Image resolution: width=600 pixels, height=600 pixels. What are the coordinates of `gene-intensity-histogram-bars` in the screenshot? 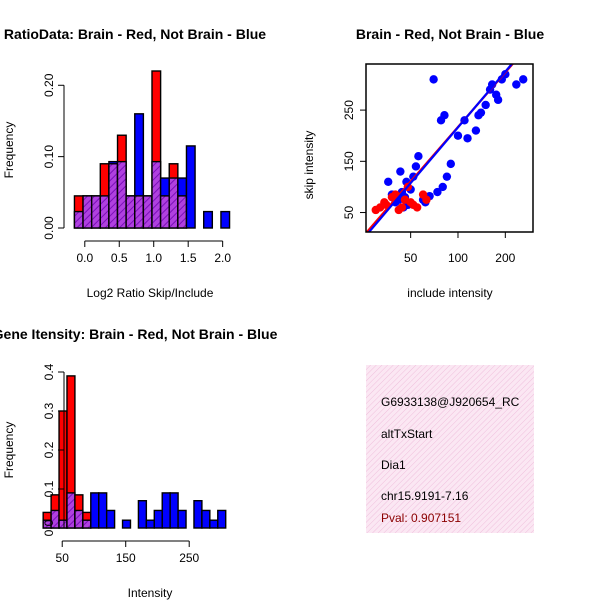 It's located at (134, 452).